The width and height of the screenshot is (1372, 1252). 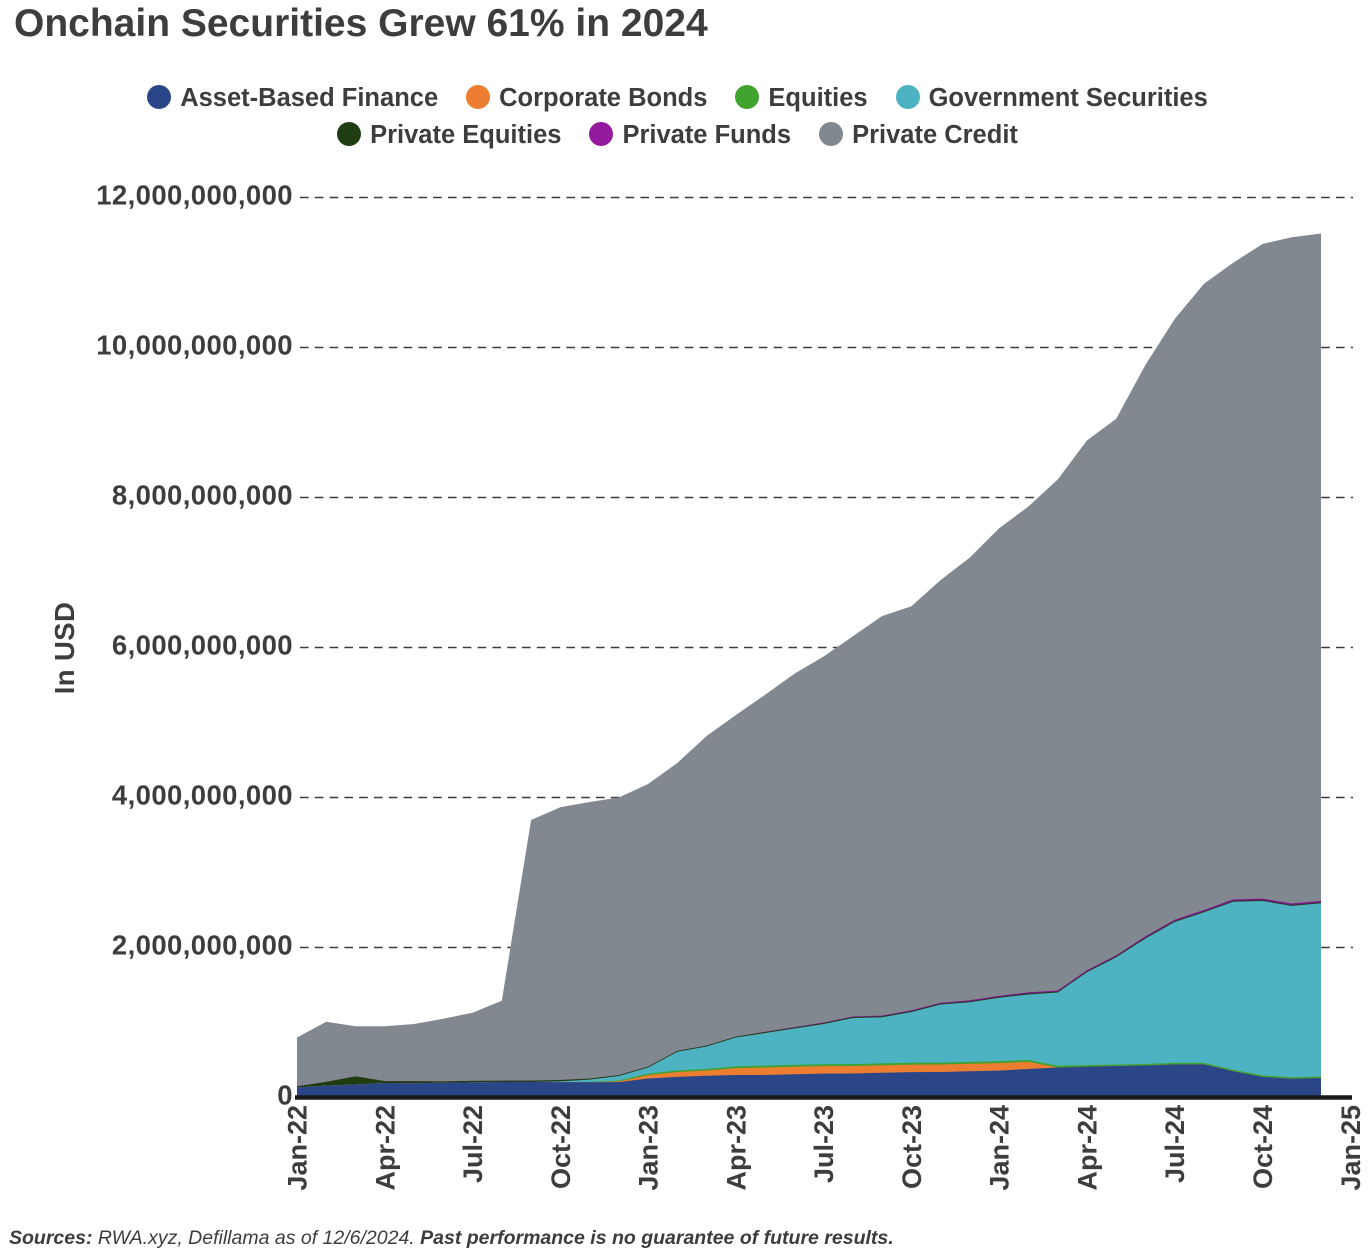 What do you see at coordinates (194, 345) in the screenshot?
I see `svg-text: 10,000,000,000` at bounding box center [194, 345].